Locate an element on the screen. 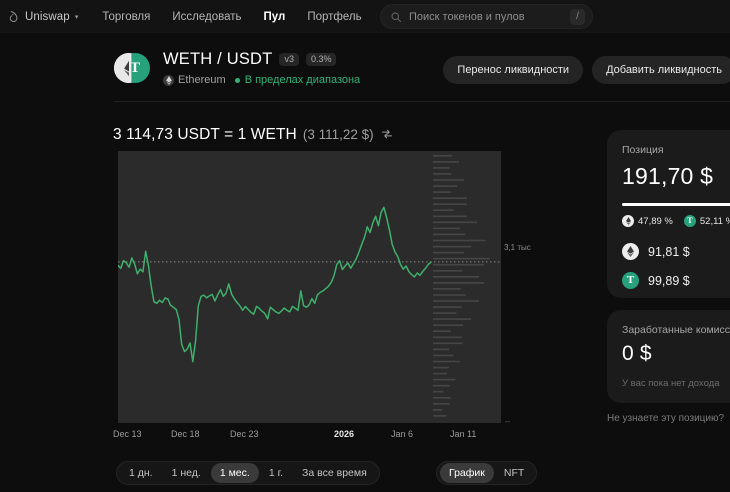 This screenshot has height=492, width=730. nav-item-portfolio: Портфель is located at coordinates (334, 16).